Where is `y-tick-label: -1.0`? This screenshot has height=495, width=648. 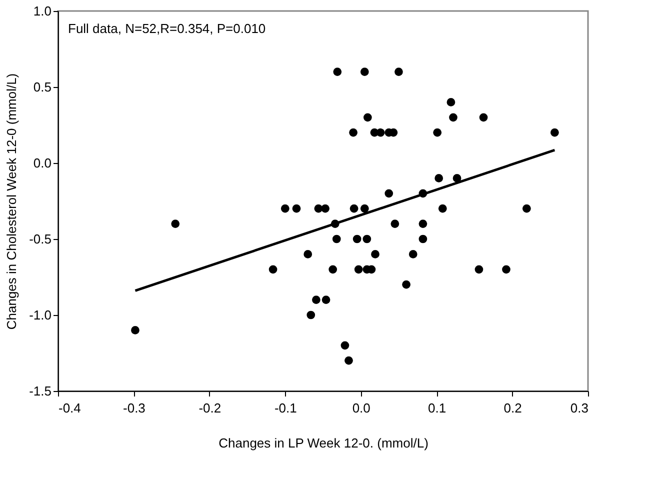
y-tick-label: -1.0 is located at coordinates (40, 315).